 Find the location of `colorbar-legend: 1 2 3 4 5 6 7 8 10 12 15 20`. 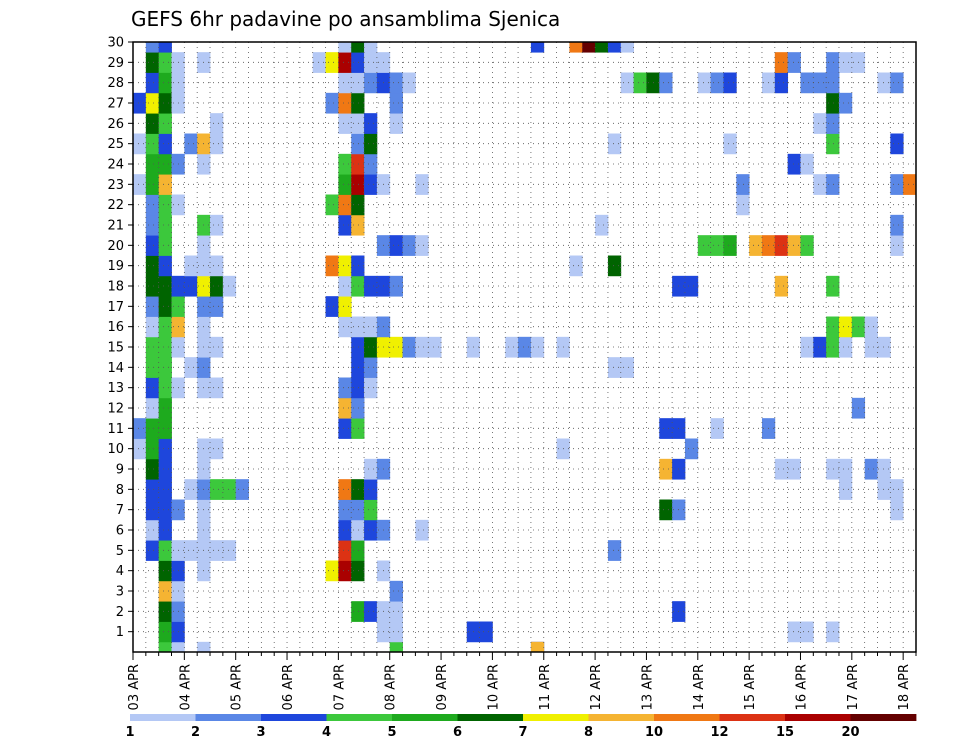

colorbar-legend: 1 2 3 4 5 6 7 8 10 12 15 20 is located at coordinates (521, 727).